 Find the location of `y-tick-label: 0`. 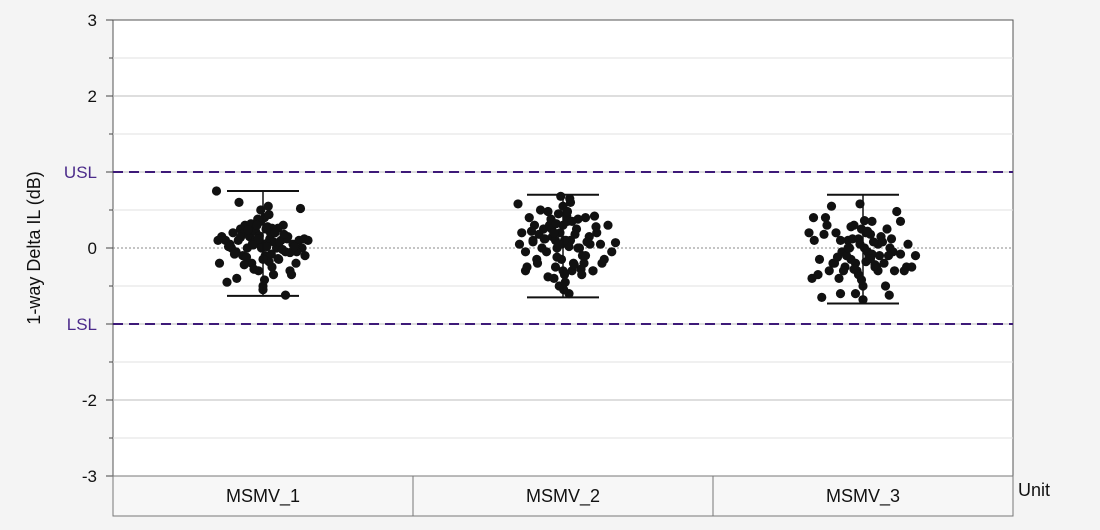

y-tick-label: 0 is located at coordinates (92, 248).